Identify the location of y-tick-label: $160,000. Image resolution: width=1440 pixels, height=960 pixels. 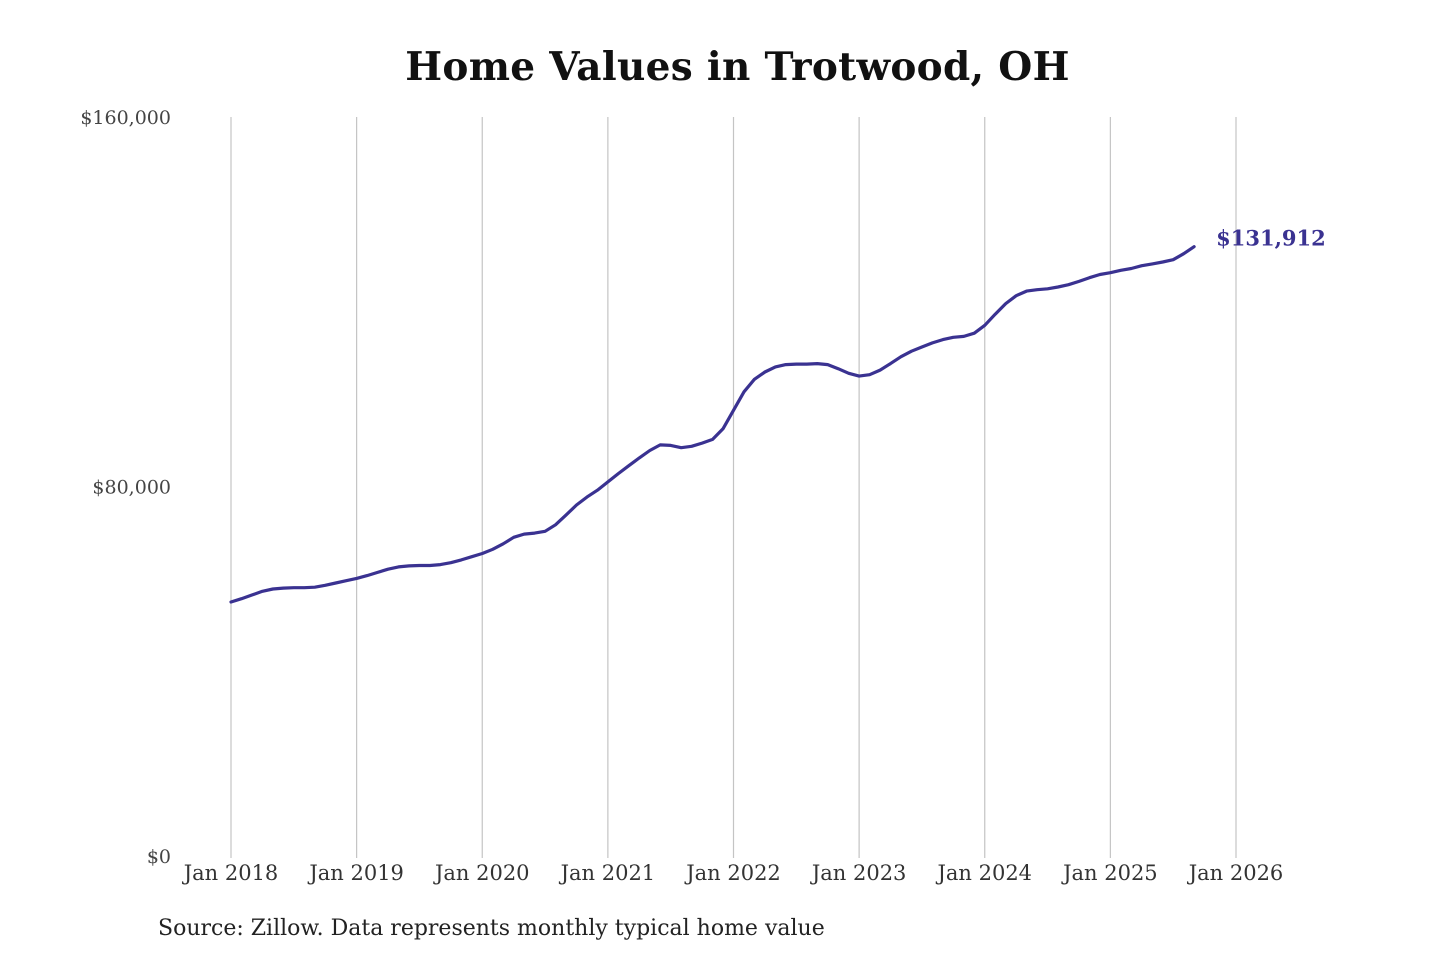
(125, 118).